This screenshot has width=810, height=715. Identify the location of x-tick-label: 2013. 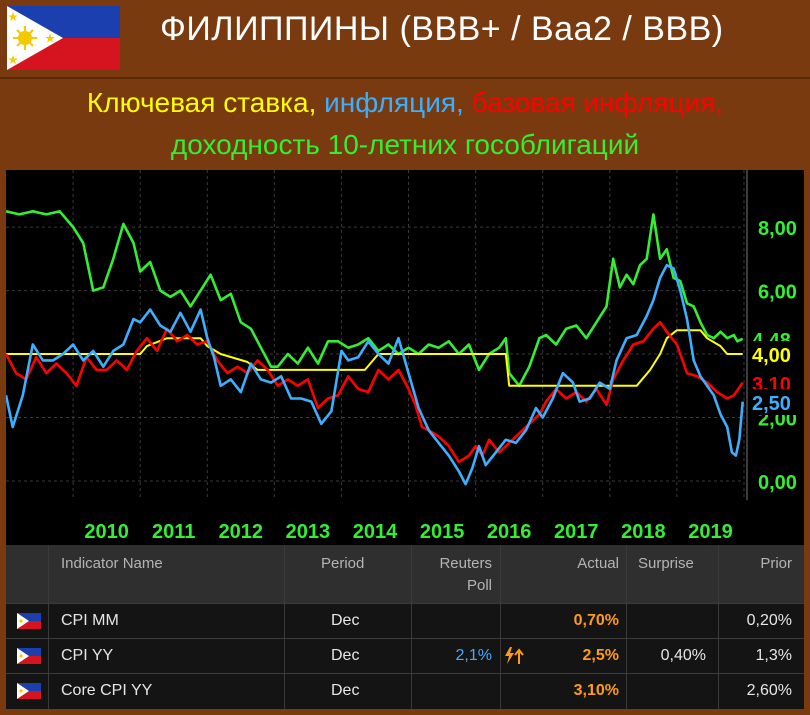
(308, 532).